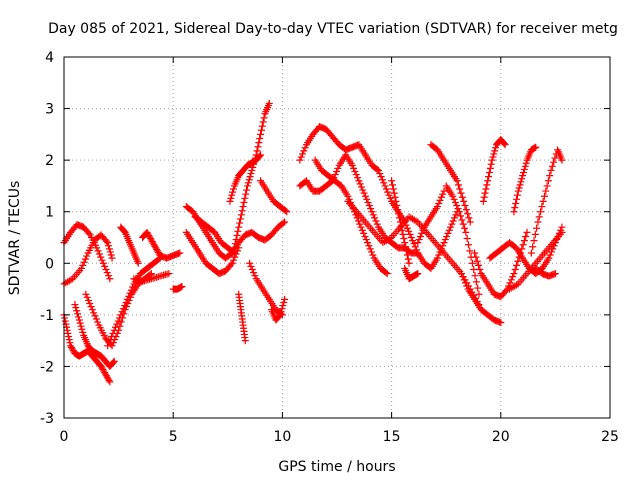 The image size is (640, 480). I want to click on x-tick-label: 5, so click(173, 437).